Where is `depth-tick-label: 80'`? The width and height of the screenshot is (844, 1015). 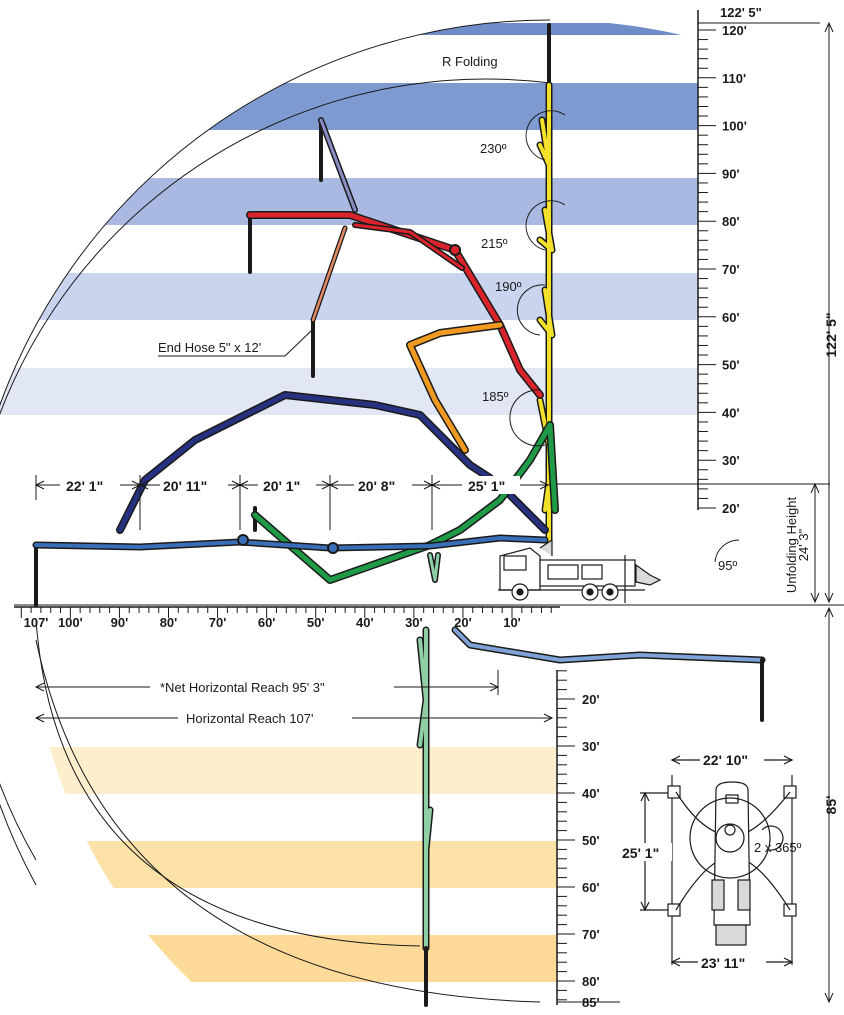
depth-tick-label: 80' is located at coordinates (591, 981).